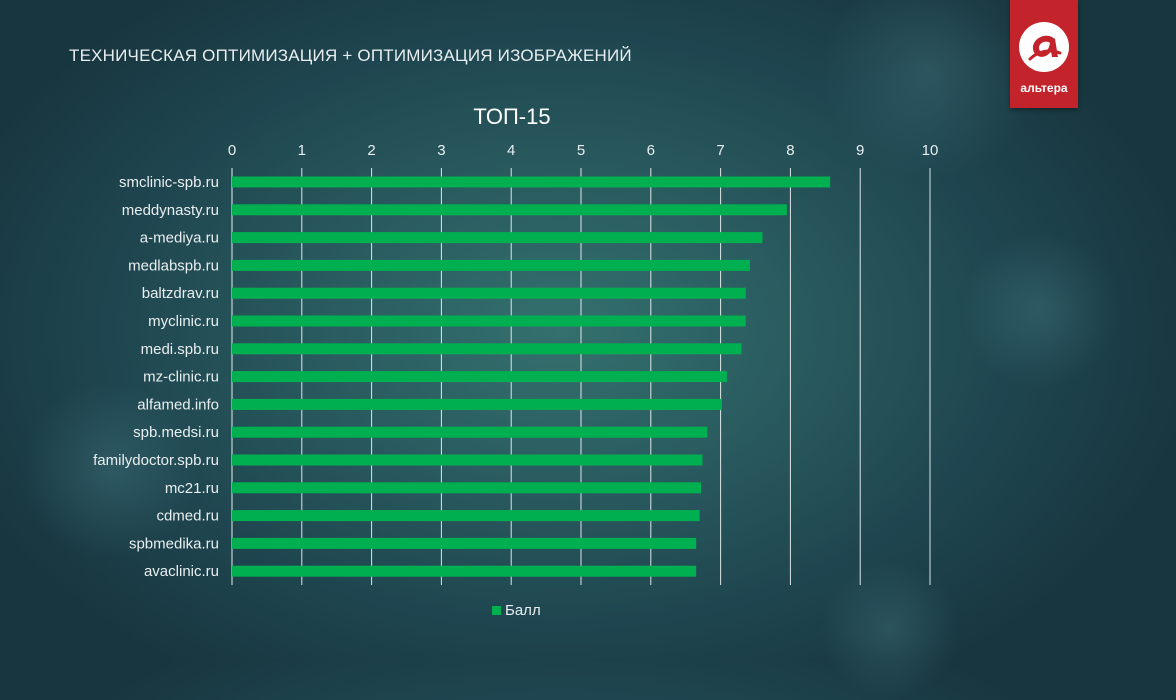 The height and width of the screenshot is (700, 1176). What do you see at coordinates (181, 377) in the screenshot?
I see `category-label: mz-clinic.ru` at bounding box center [181, 377].